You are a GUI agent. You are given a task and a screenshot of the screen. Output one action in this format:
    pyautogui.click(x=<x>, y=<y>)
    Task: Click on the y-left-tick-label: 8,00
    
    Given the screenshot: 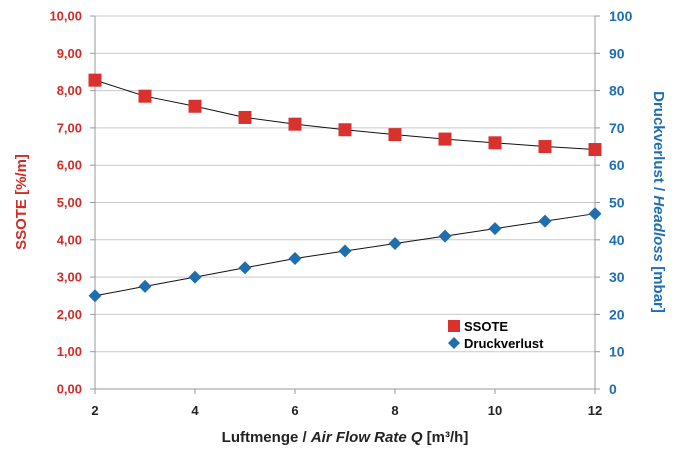 What is the action you would take?
    pyautogui.click(x=69, y=90)
    